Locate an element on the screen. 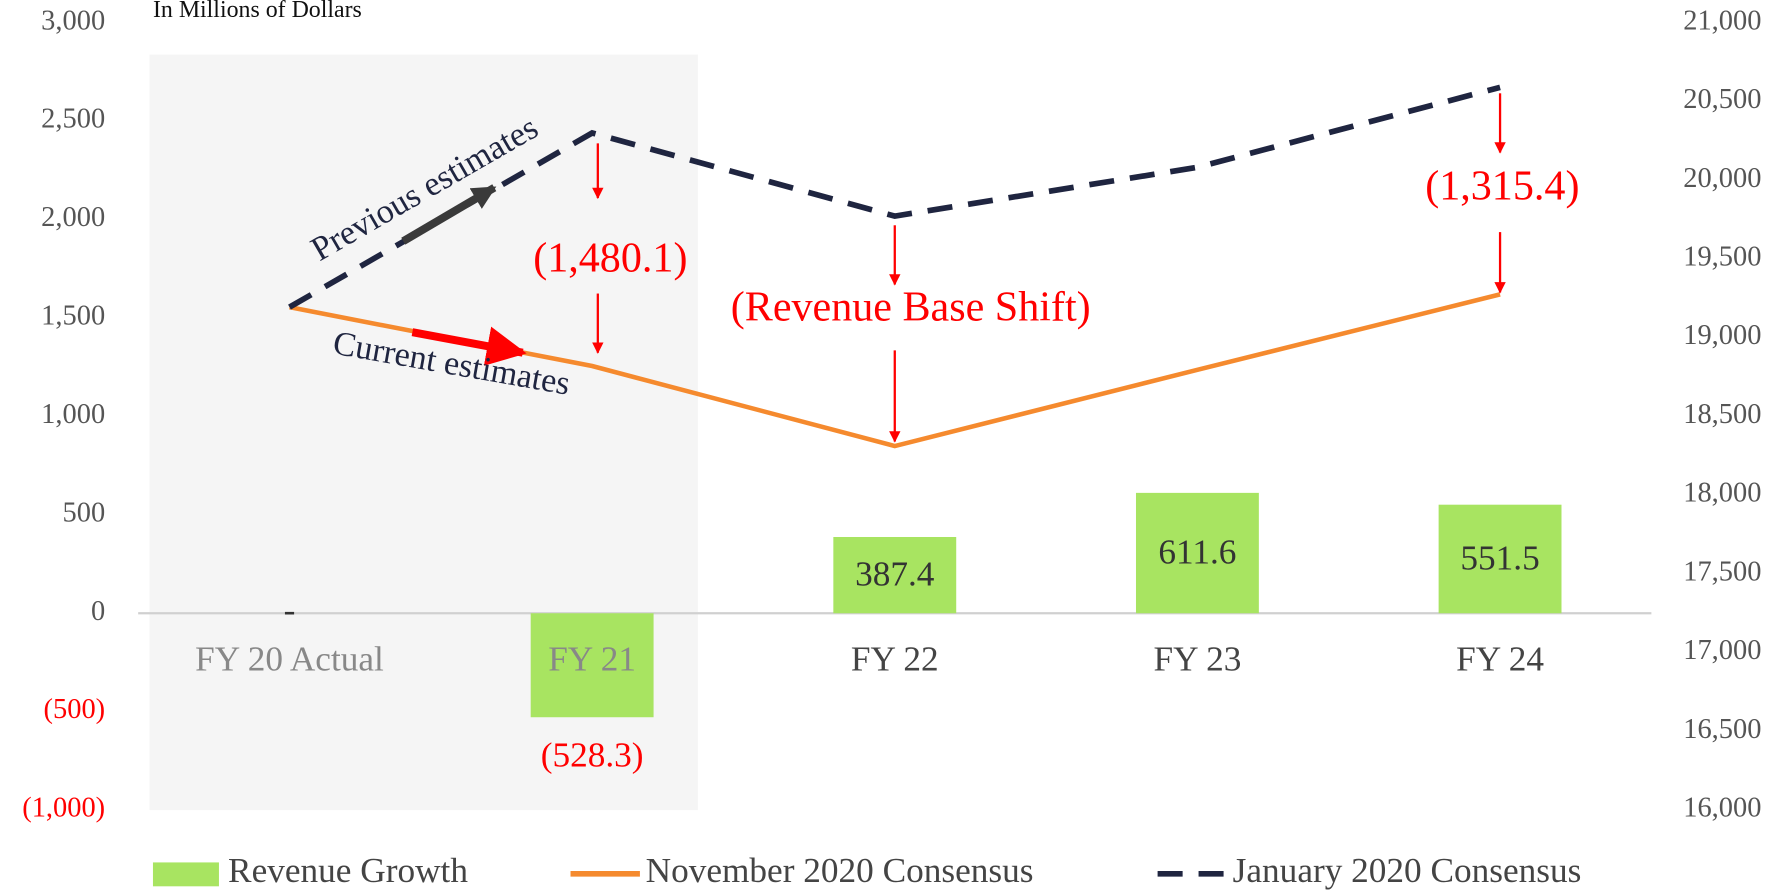  y-tick-label: 500 is located at coordinates (84, 512).